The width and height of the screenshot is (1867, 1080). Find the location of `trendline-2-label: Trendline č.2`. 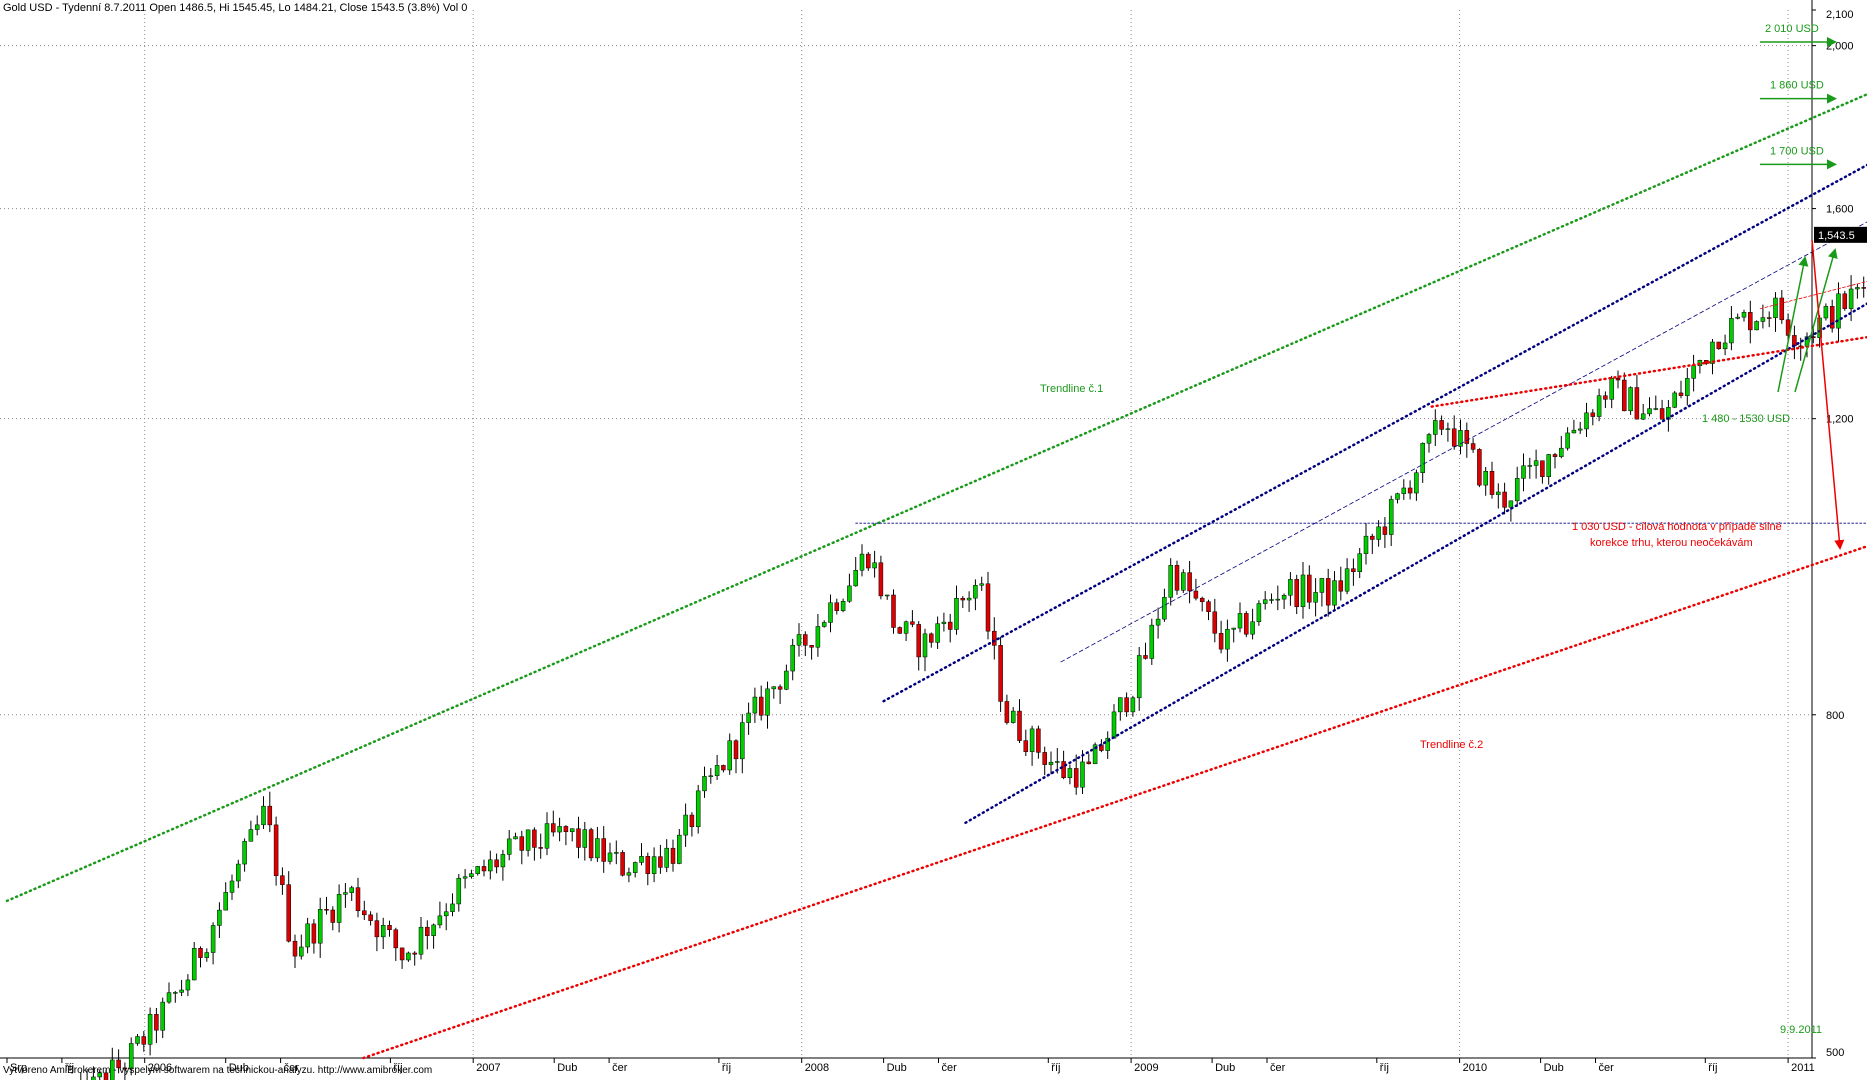

trendline-2-label: Trendline č.2 is located at coordinates (1451, 745).